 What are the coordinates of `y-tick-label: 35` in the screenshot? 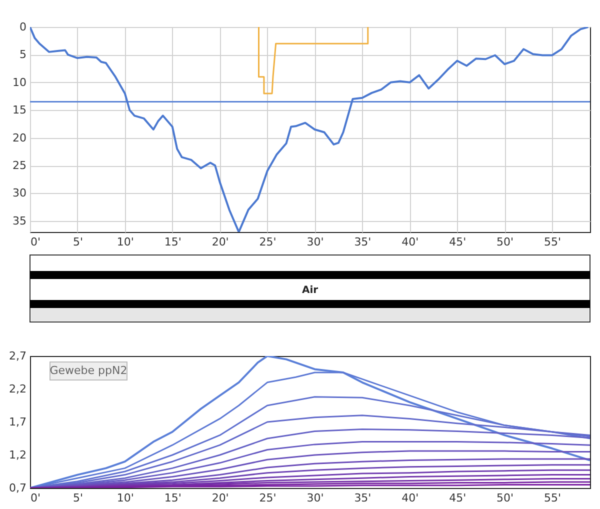 It's located at (19, 221).